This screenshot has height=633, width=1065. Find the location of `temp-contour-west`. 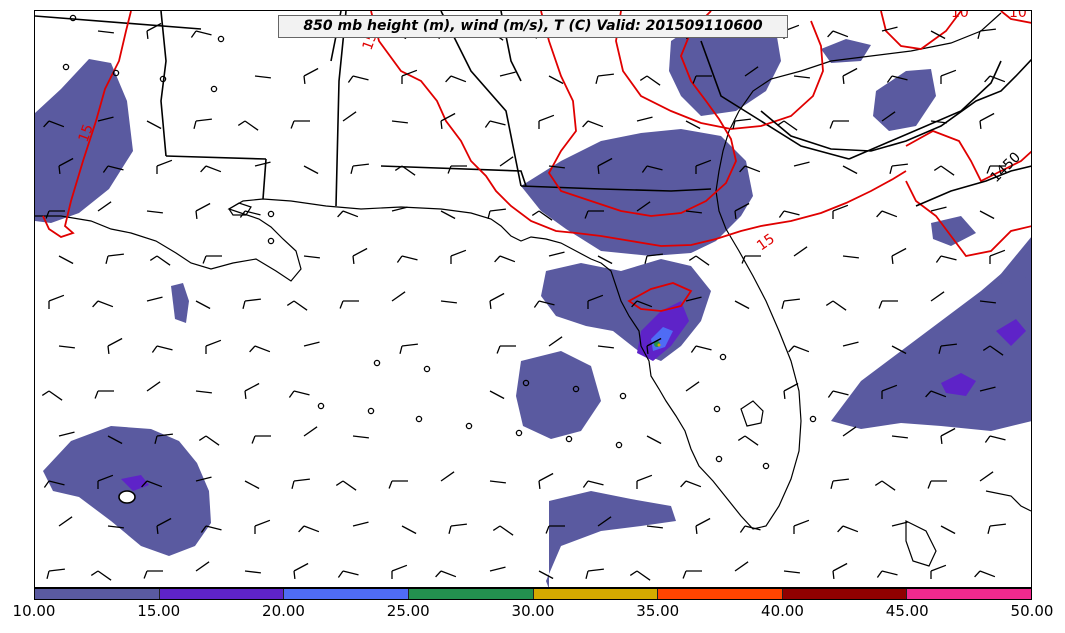

temp-contour-west is located at coordinates (87, 124).